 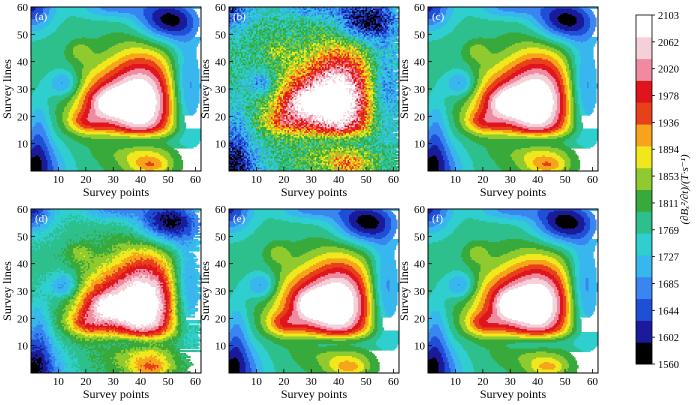 I want to click on colorbar-tick-label: 1560, so click(x=668, y=365).